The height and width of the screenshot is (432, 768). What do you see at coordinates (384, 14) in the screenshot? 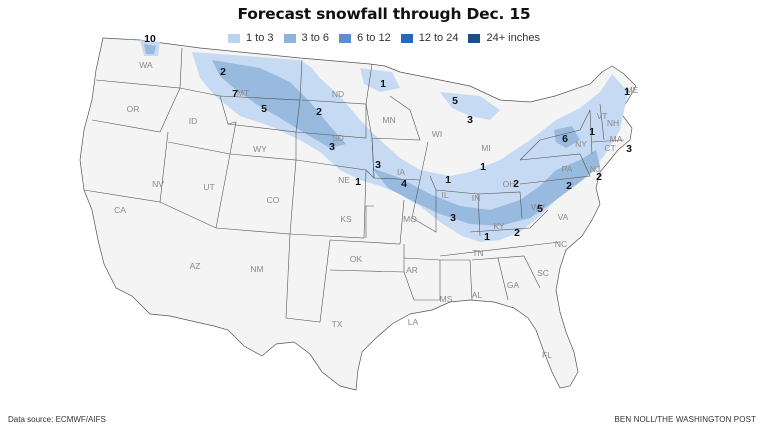
I see `chart-title: Forecast snowfall through Dec. 15` at bounding box center [384, 14].